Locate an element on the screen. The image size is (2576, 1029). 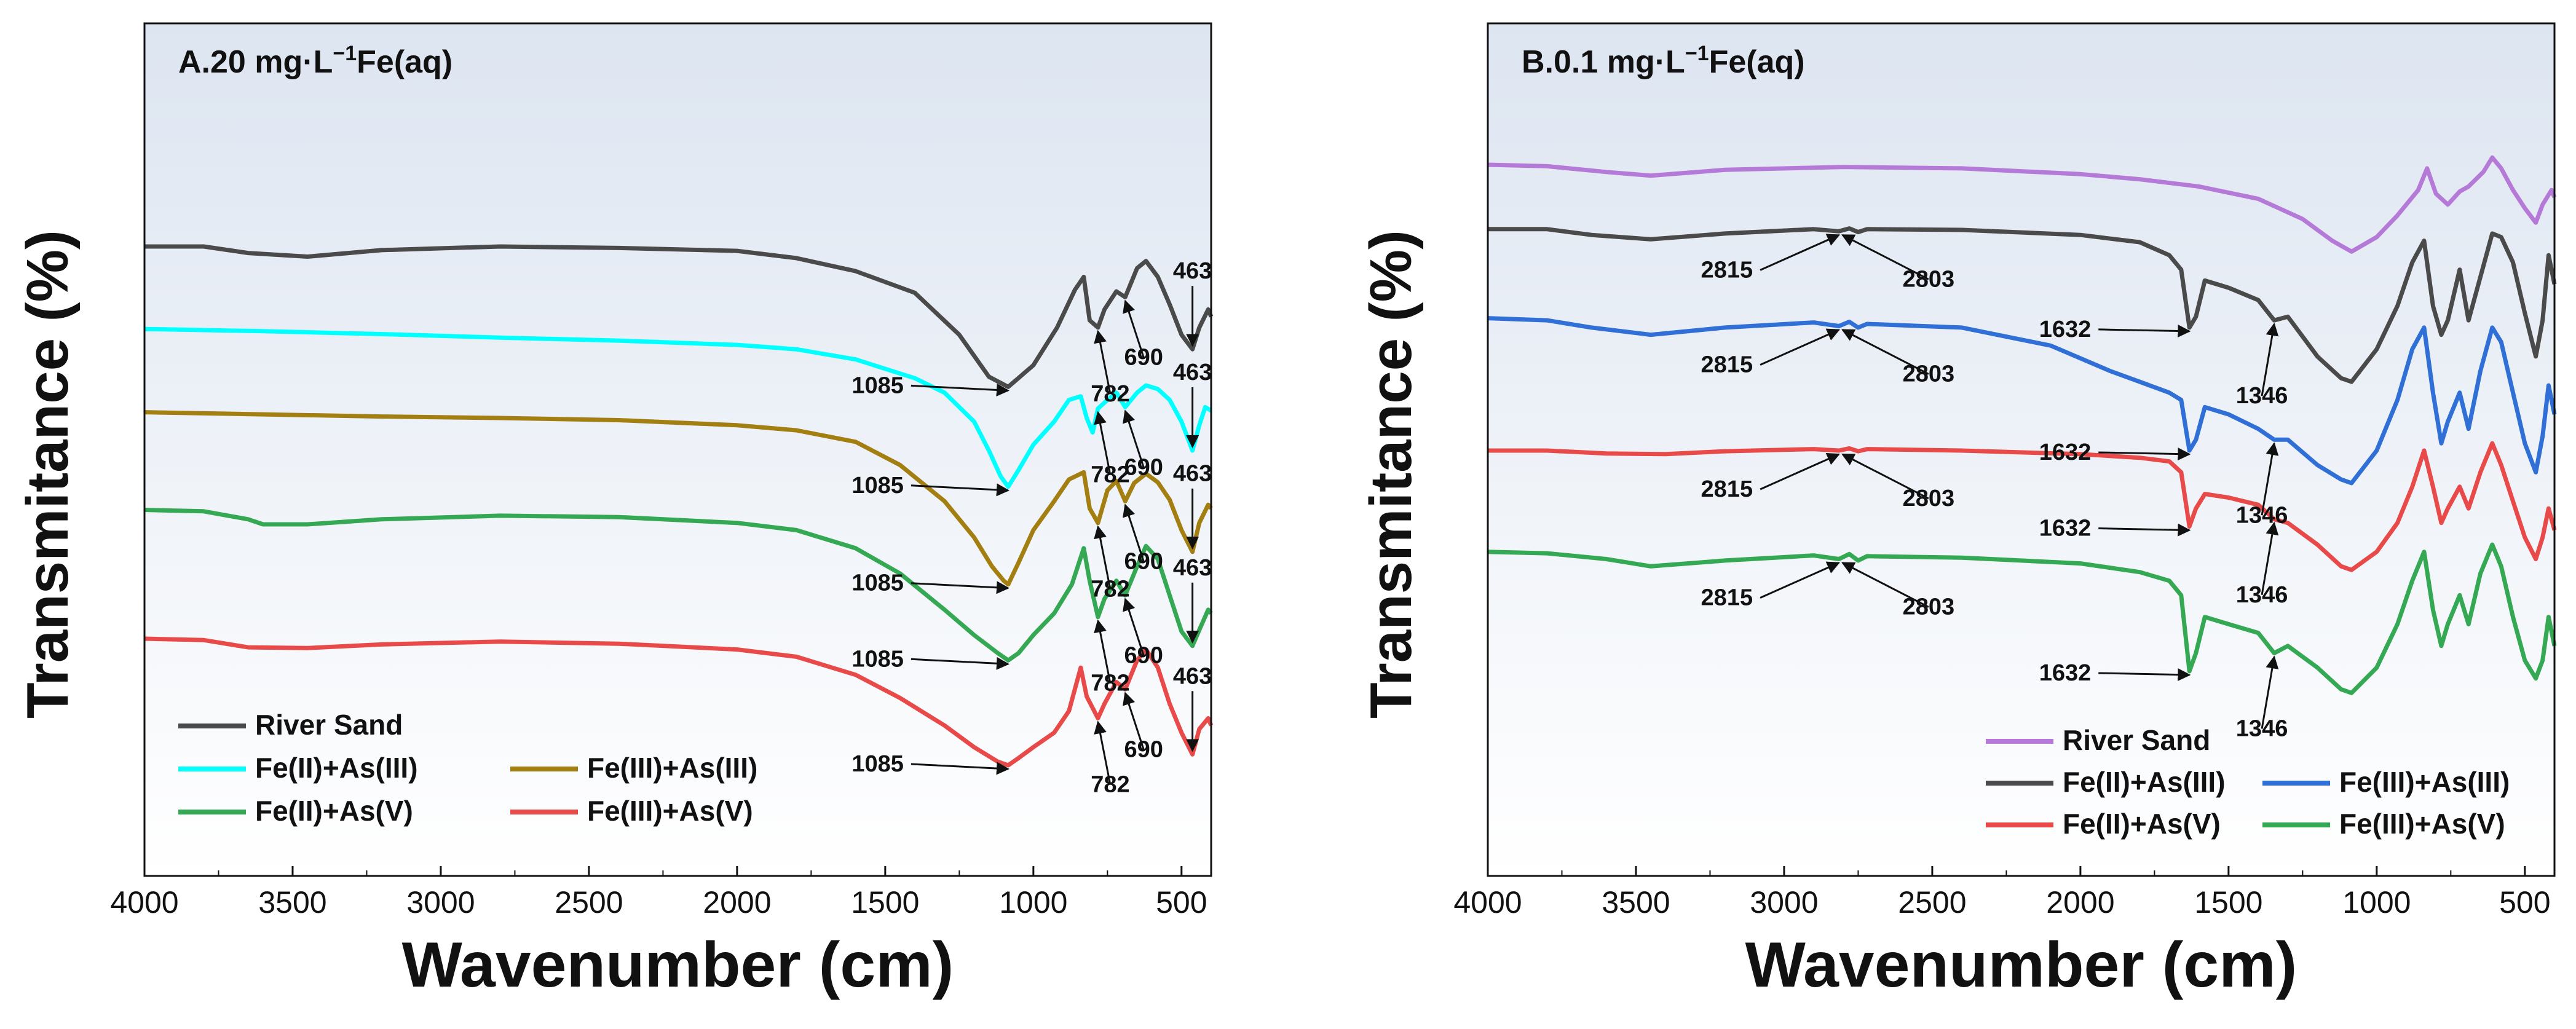
legend-label: Fe(II)+As(III) is located at coordinates (336, 768).